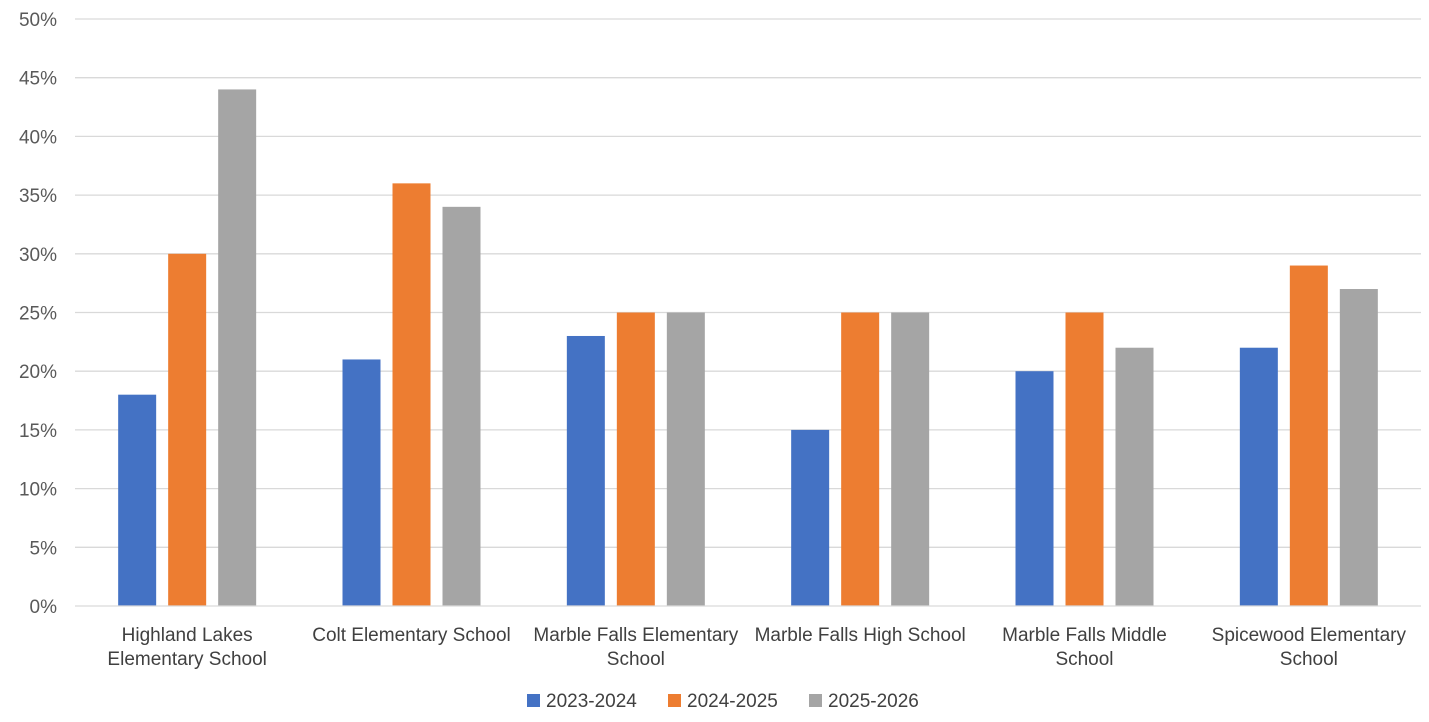 The height and width of the screenshot is (722, 1429). What do you see at coordinates (1309, 647) in the screenshot?
I see `x-tick-label: Spicewood Elementary School` at bounding box center [1309, 647].